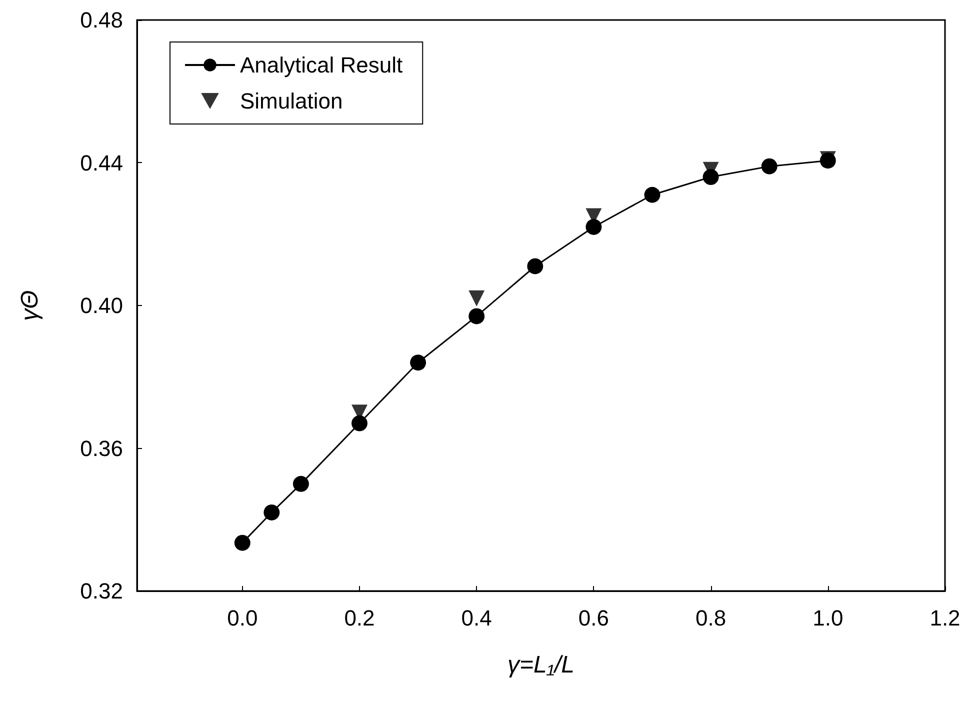 This screenshot has height=710, width=976. Describe the element at coordinates (541, 665) in the screenshot. I see `x-axis-title: γ=L₁/L` at that location.